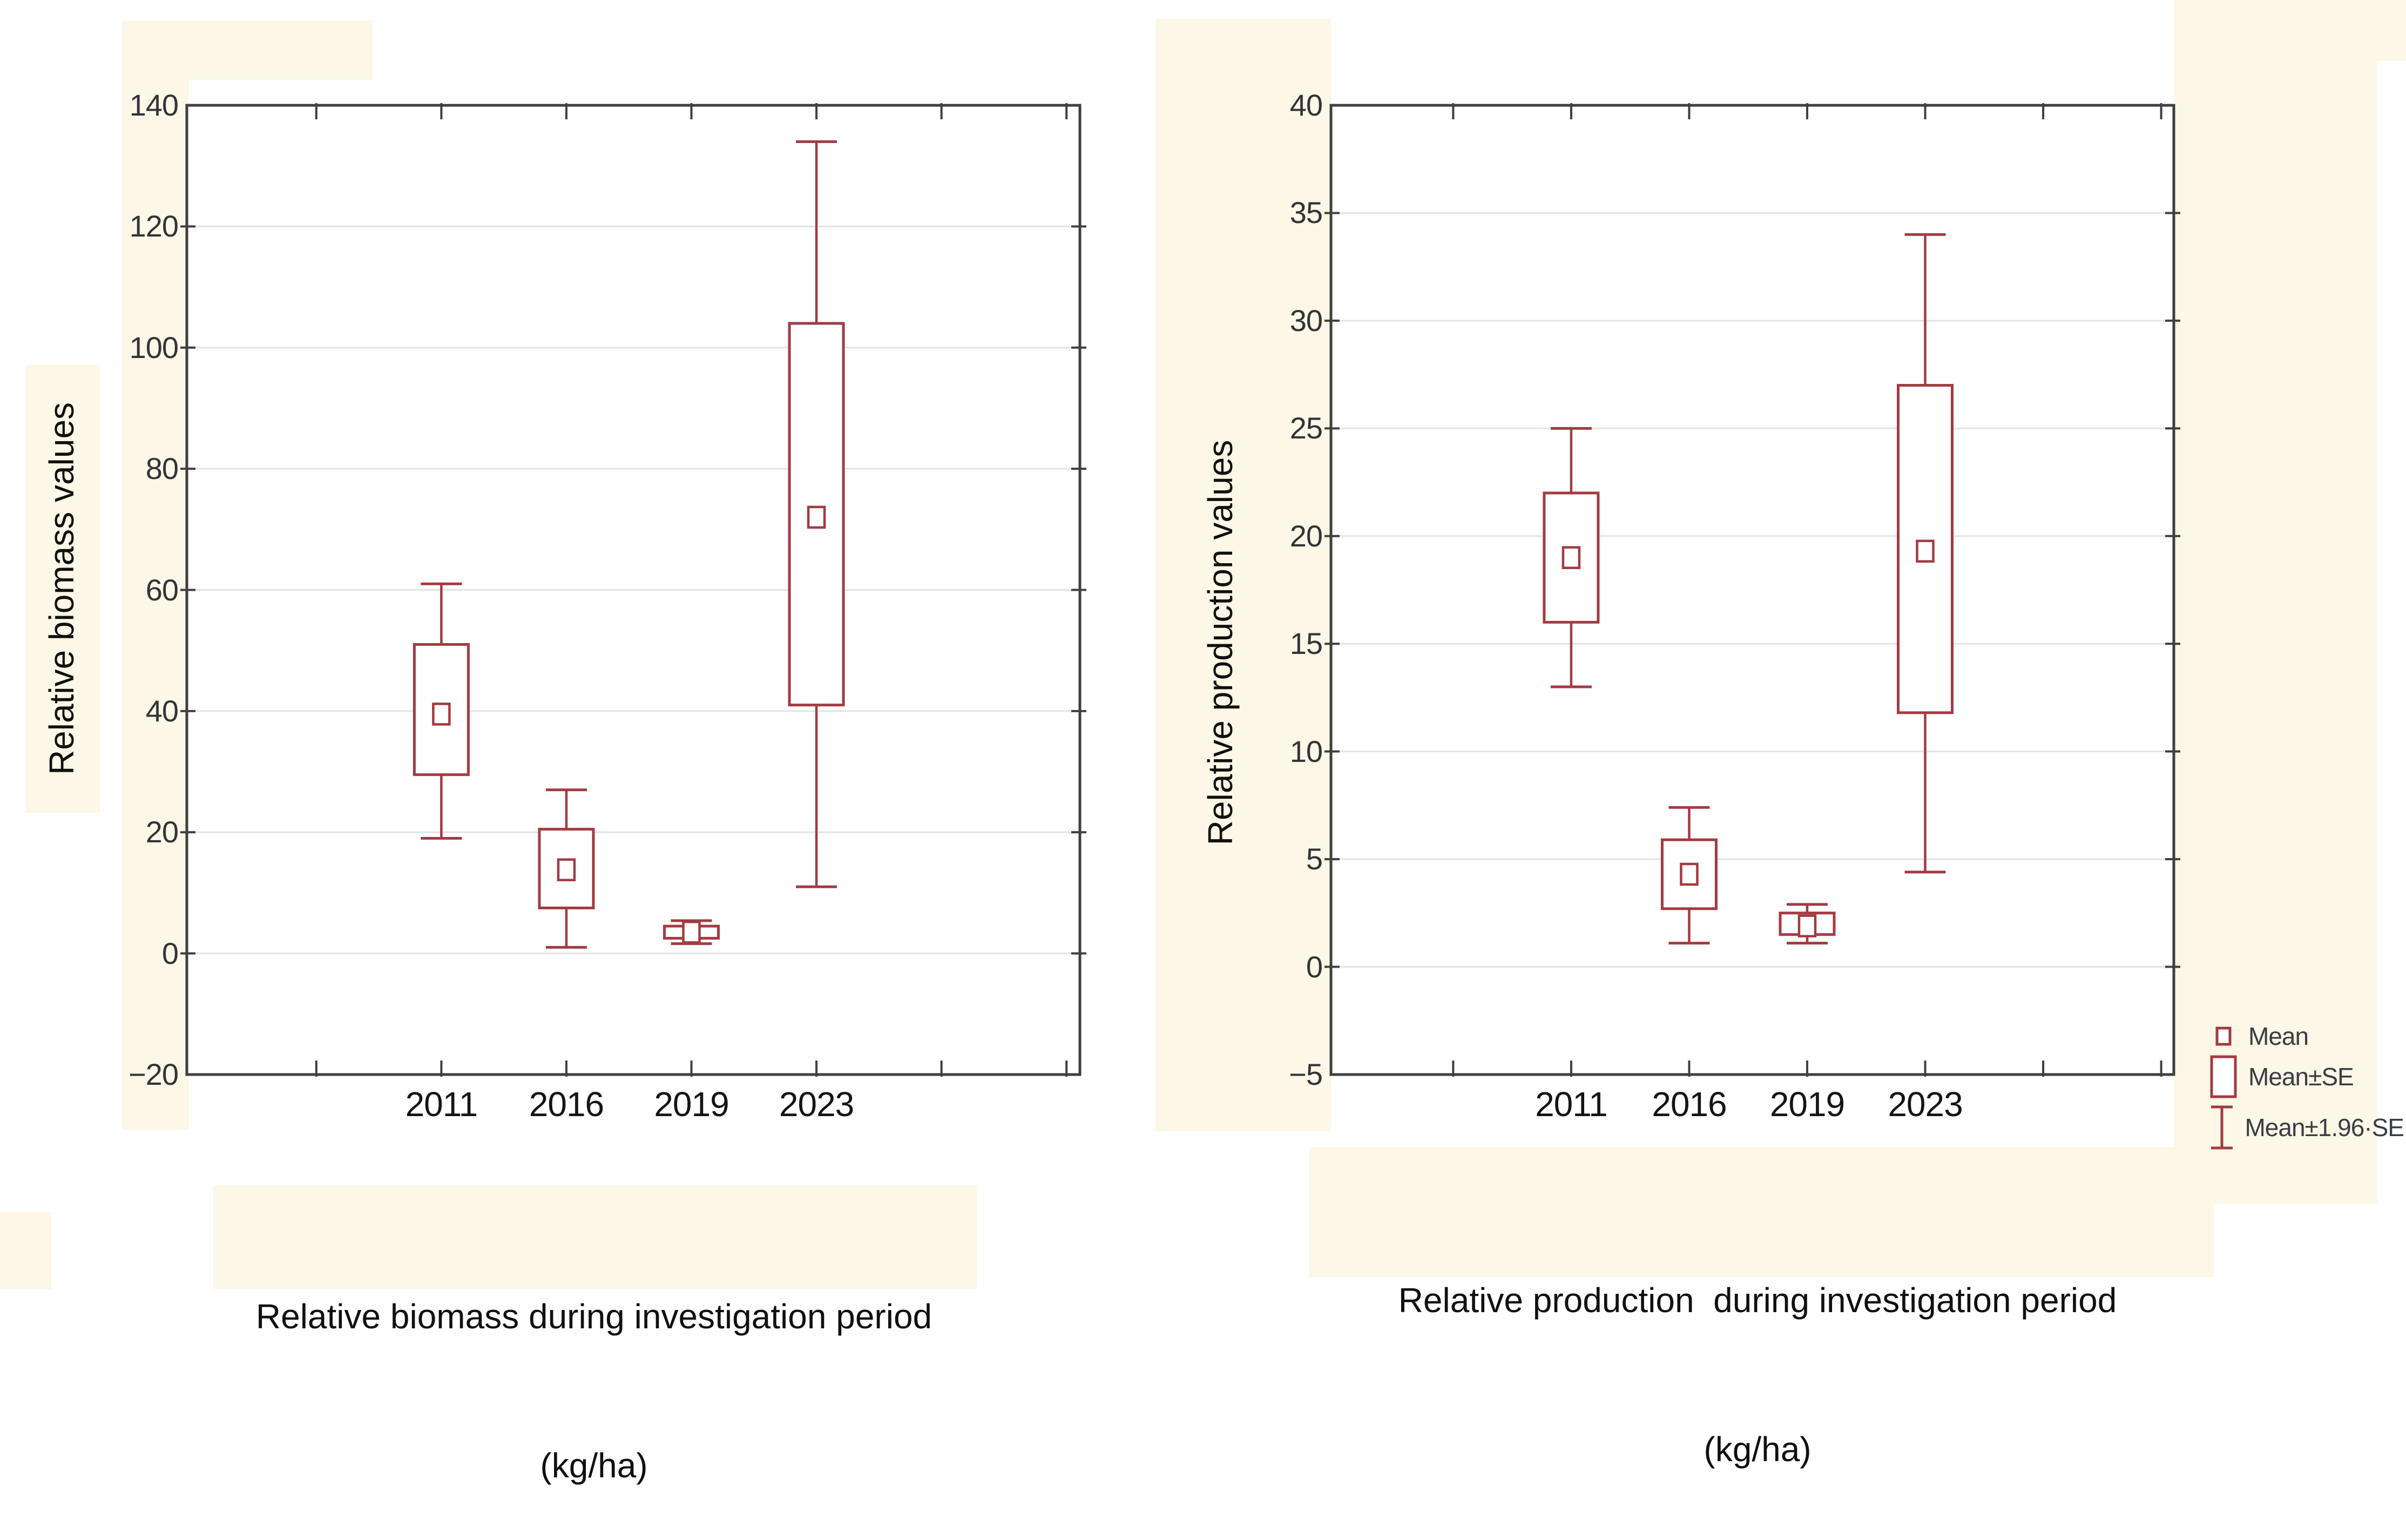  Describe the element at coordinates (2224, 1036) in the screenshot. I see `mean-marker-icon` at that location.